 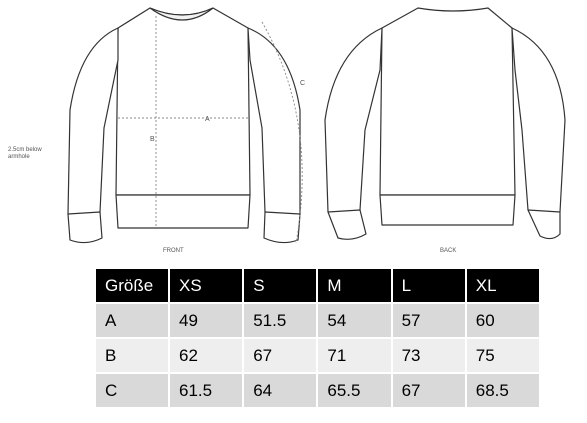 What do you see at coordinates (447, 101) in the screenshot?
I see `back-body` at bounding box center [447, 101].